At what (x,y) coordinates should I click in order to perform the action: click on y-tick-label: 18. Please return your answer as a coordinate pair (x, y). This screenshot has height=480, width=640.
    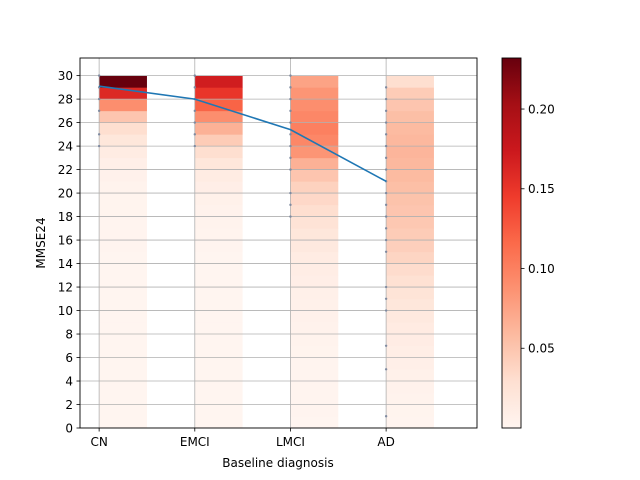
    Looking at the image, I should click on (65, 217).